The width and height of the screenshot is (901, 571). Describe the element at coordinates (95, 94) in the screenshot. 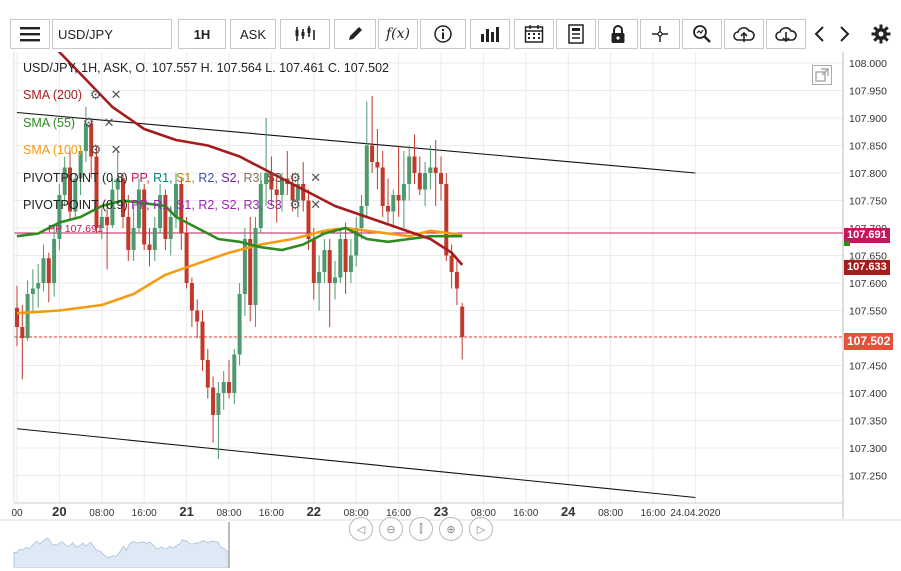

I see `sma200-gear-icon: ⚙` at that location.